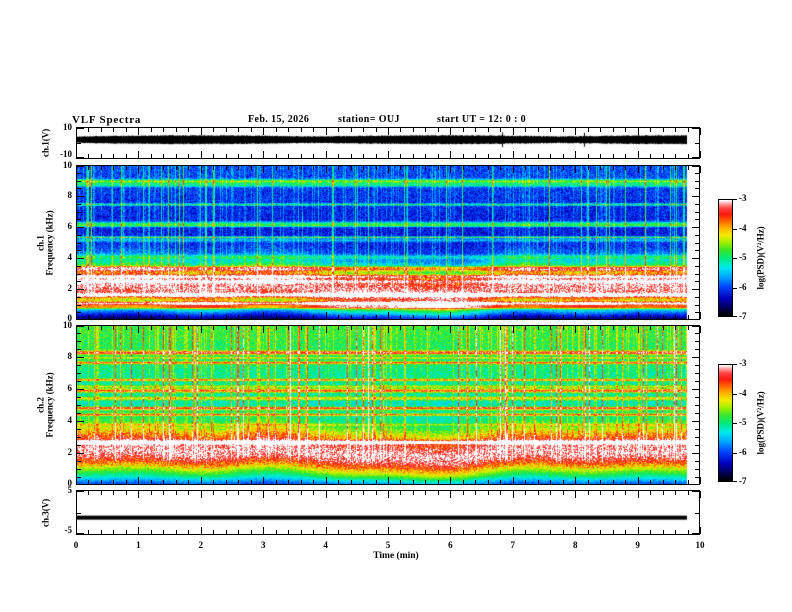 The image size is (792, 612). I want to click on colorbar-tick-label: -7, so click(743, 481).